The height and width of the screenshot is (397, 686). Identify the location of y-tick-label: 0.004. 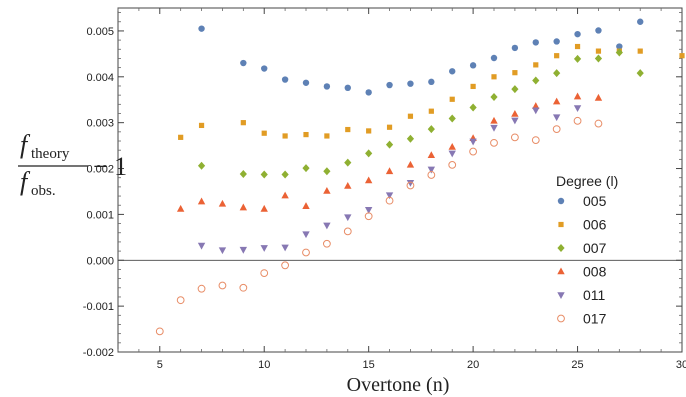
(100, 78).